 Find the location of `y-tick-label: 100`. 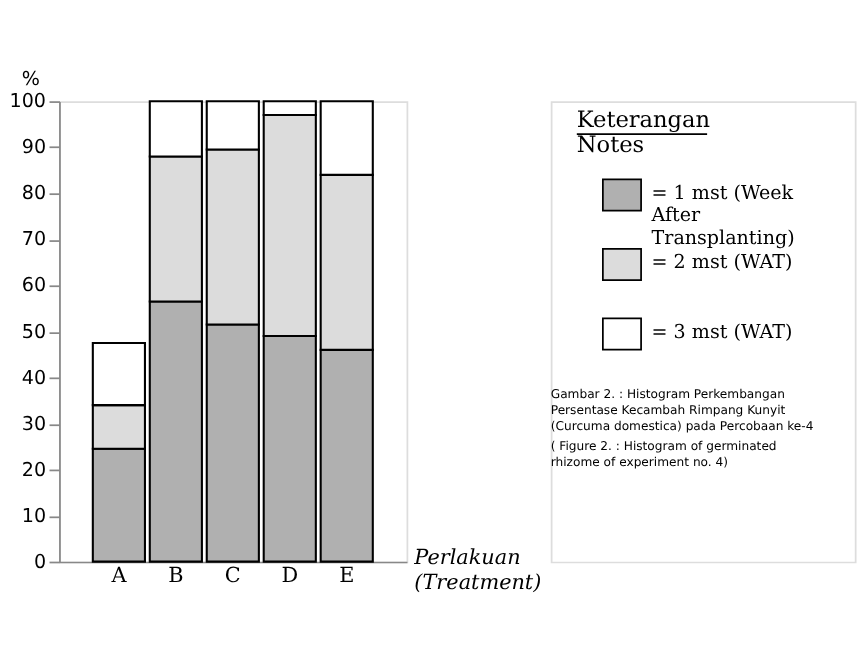

y-tick-label: 100 is located at coordinates (28, 102).